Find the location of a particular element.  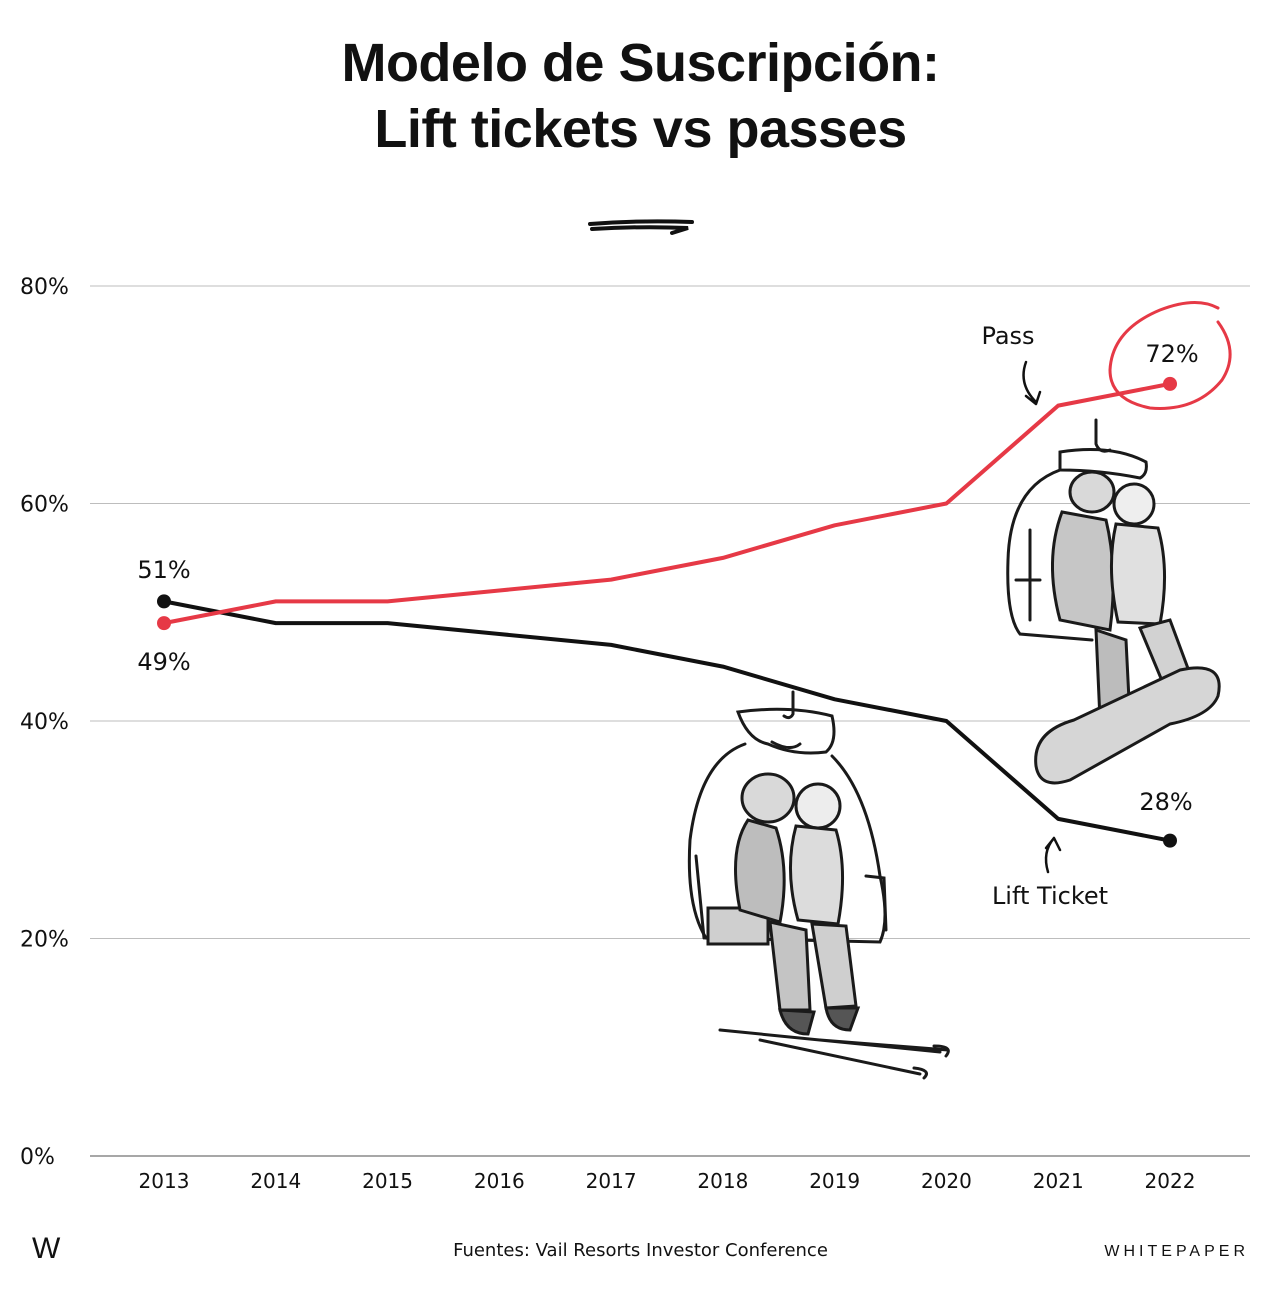

x-tick-label: 2019 is located at coordinates (834, 1181).